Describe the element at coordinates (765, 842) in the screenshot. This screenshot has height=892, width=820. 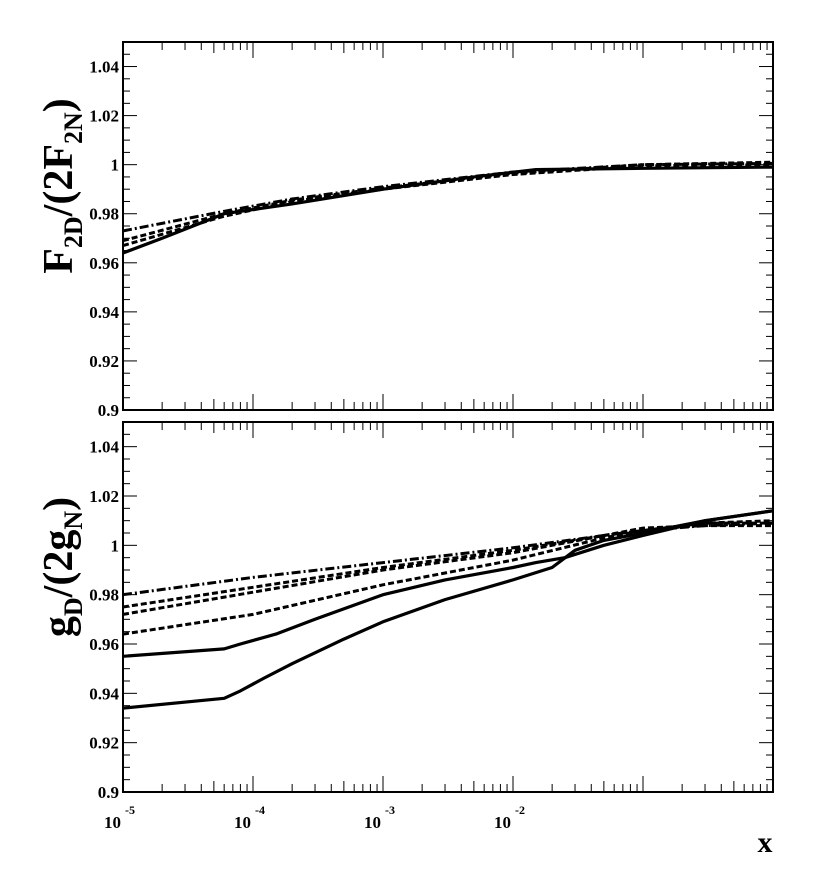
I see `x-axis-label: x` at that location.